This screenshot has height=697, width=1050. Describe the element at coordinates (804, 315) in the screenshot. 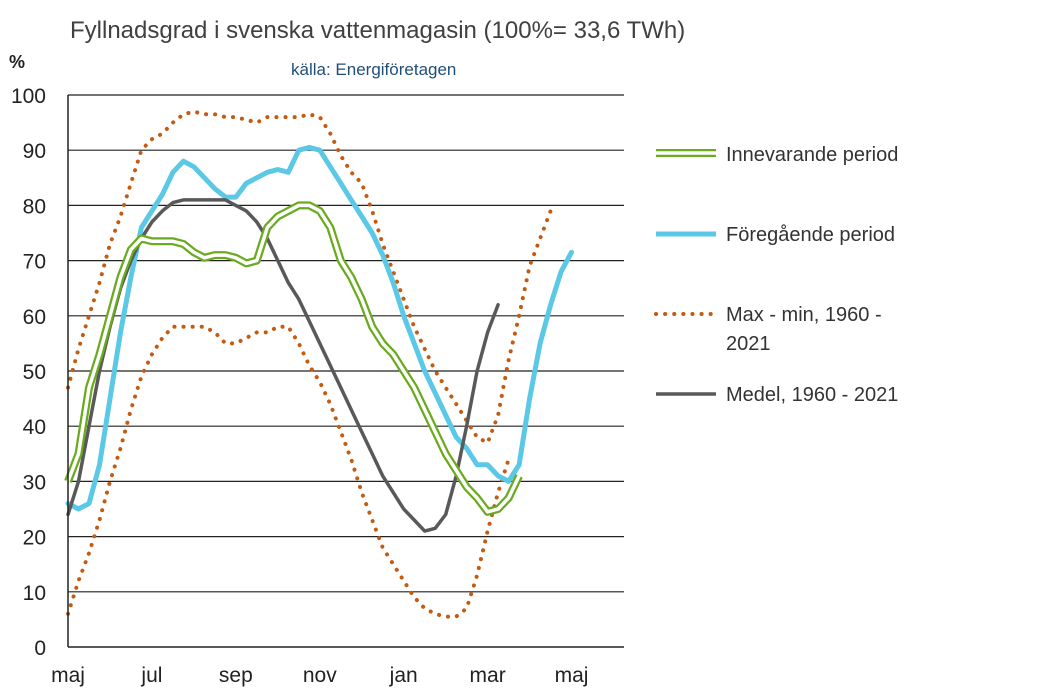

I see `legend-label-max-min-line1: Max - min, 1960 -` at that location.